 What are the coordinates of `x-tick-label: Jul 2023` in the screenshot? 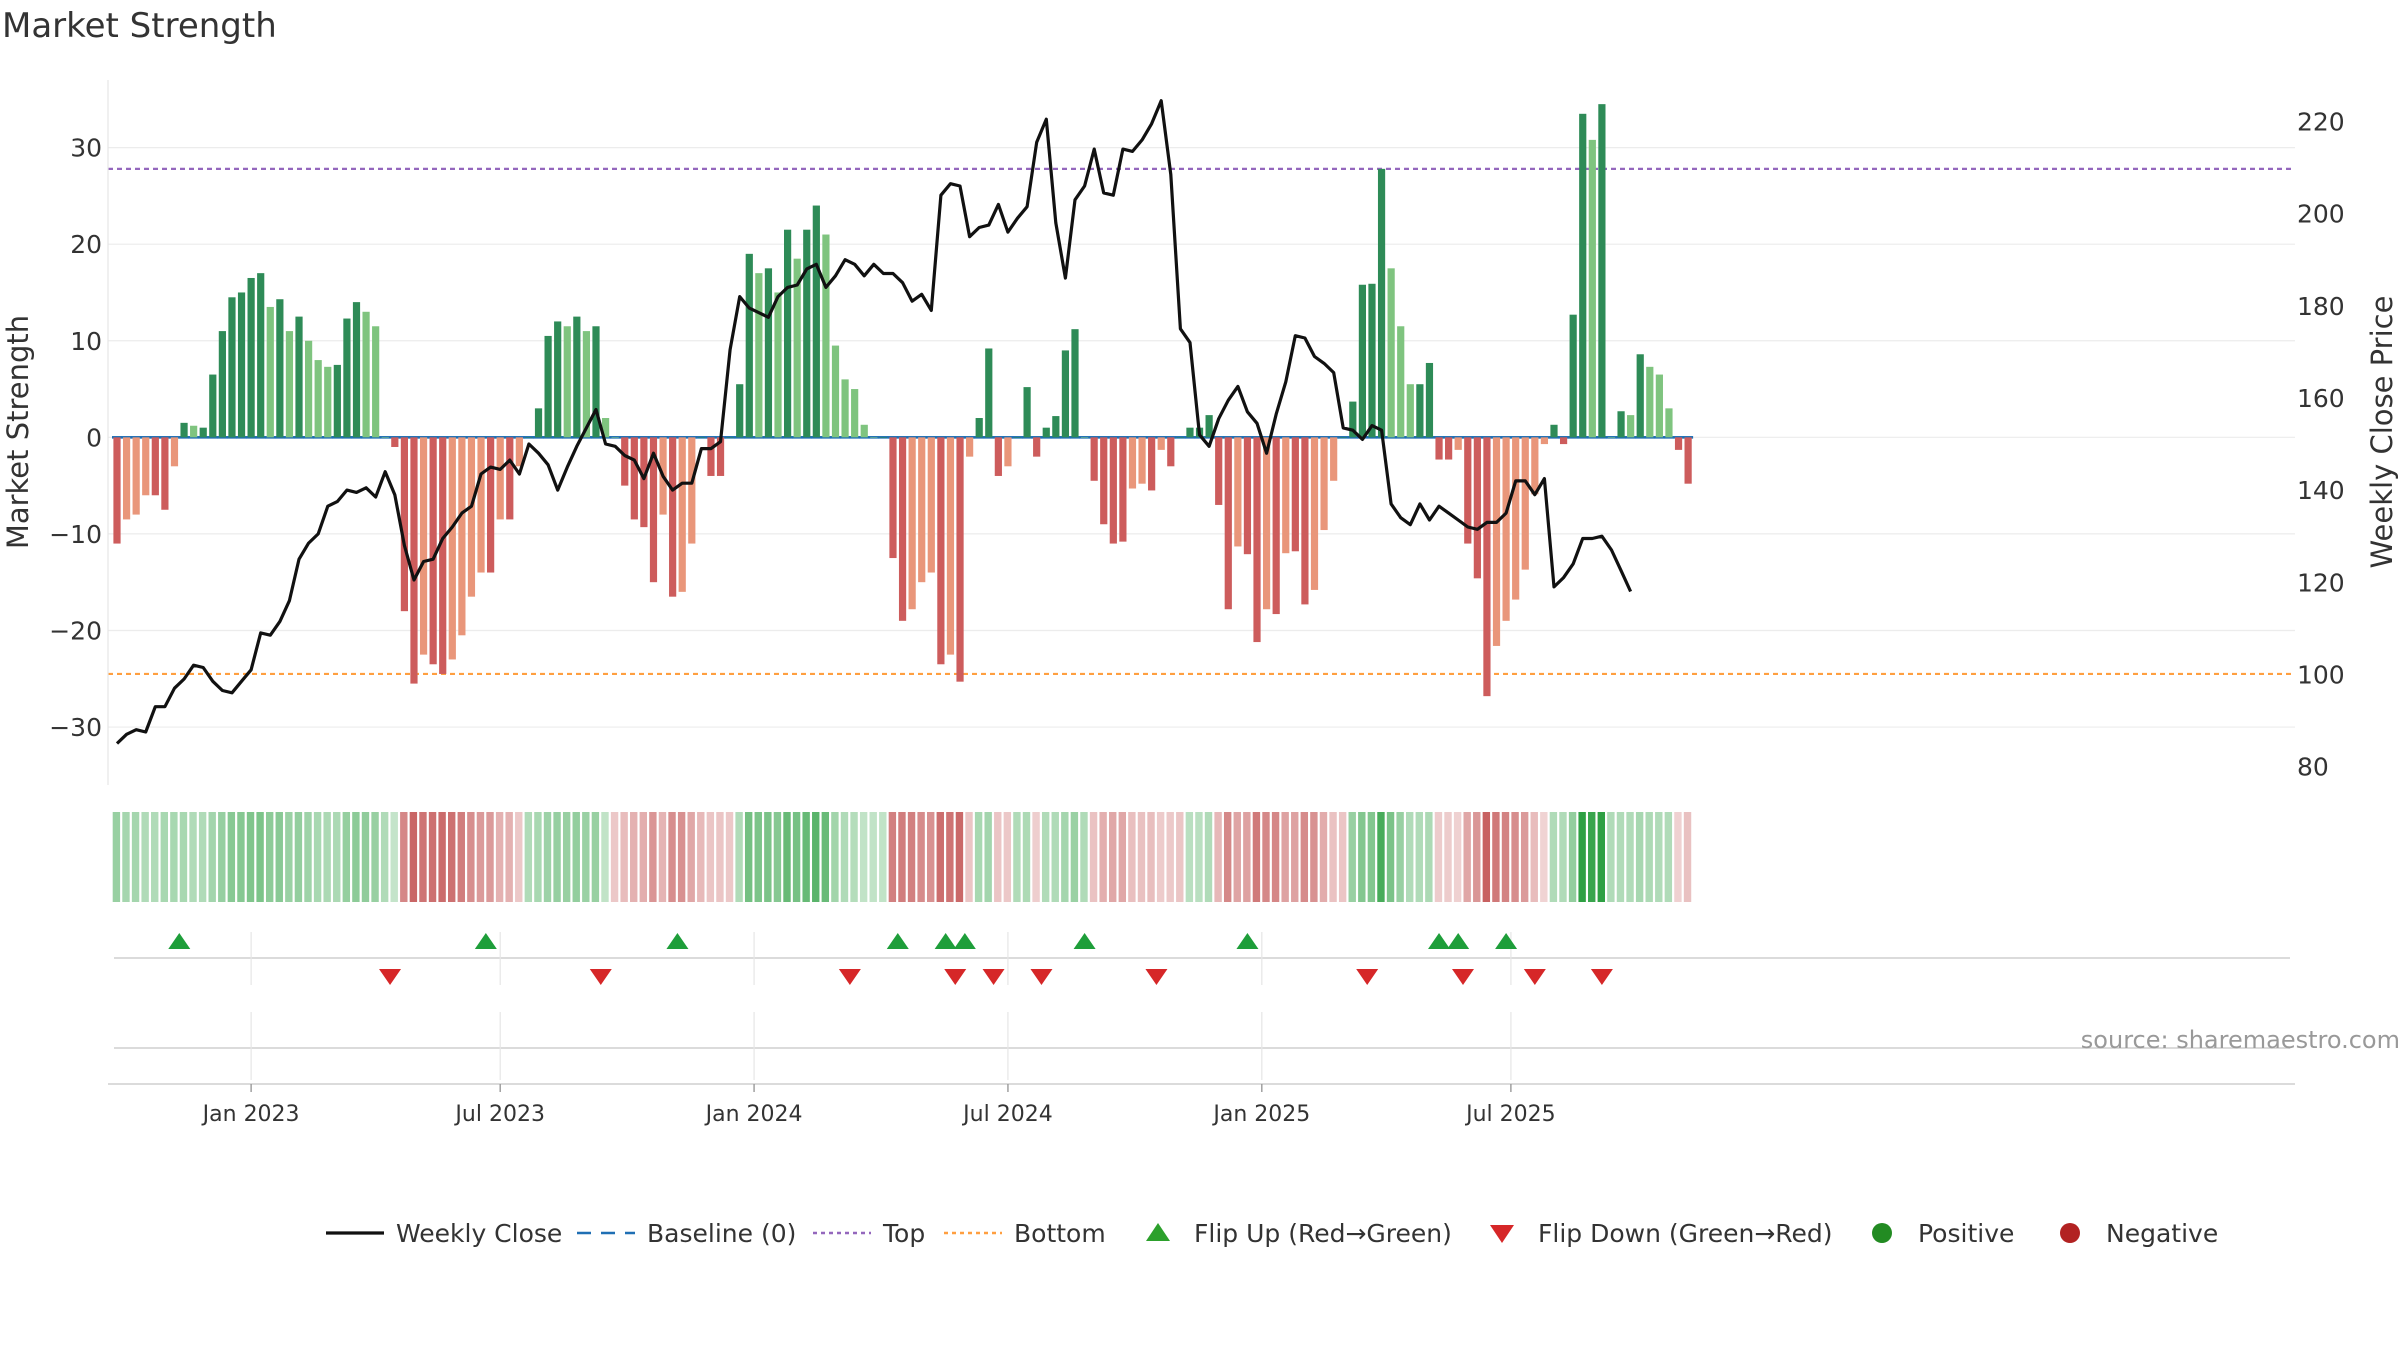 It's located at (499, 1114).